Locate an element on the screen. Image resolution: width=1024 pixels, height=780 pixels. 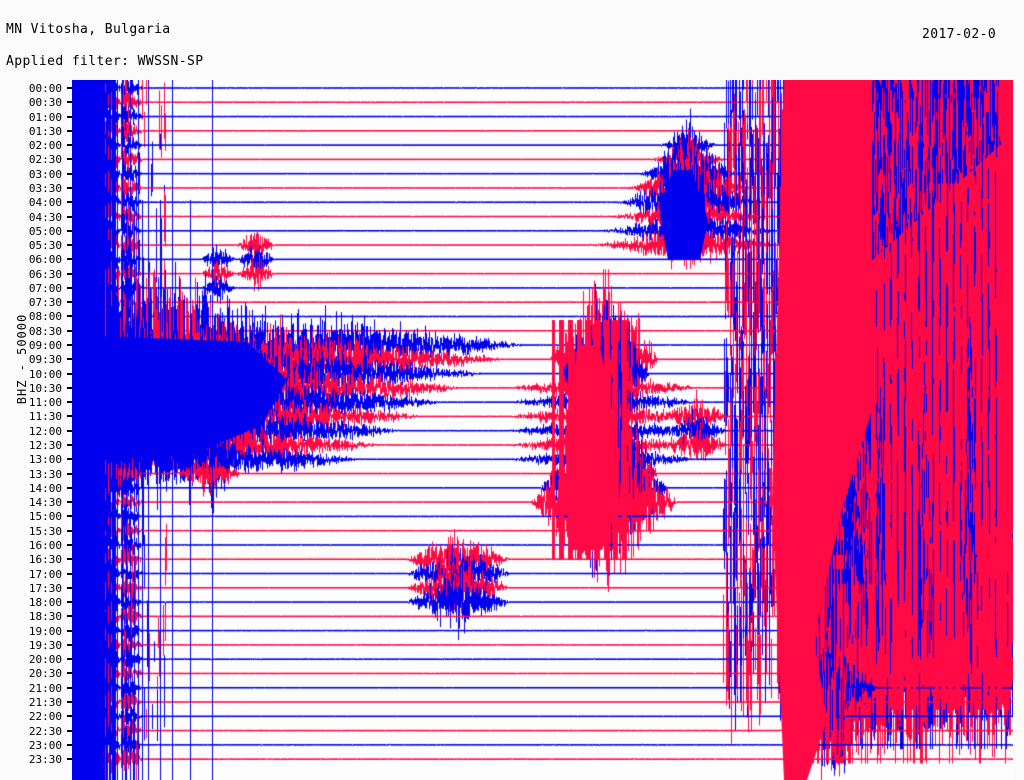
time-tick-label: 11:30 is located at coordinates (45, 417).